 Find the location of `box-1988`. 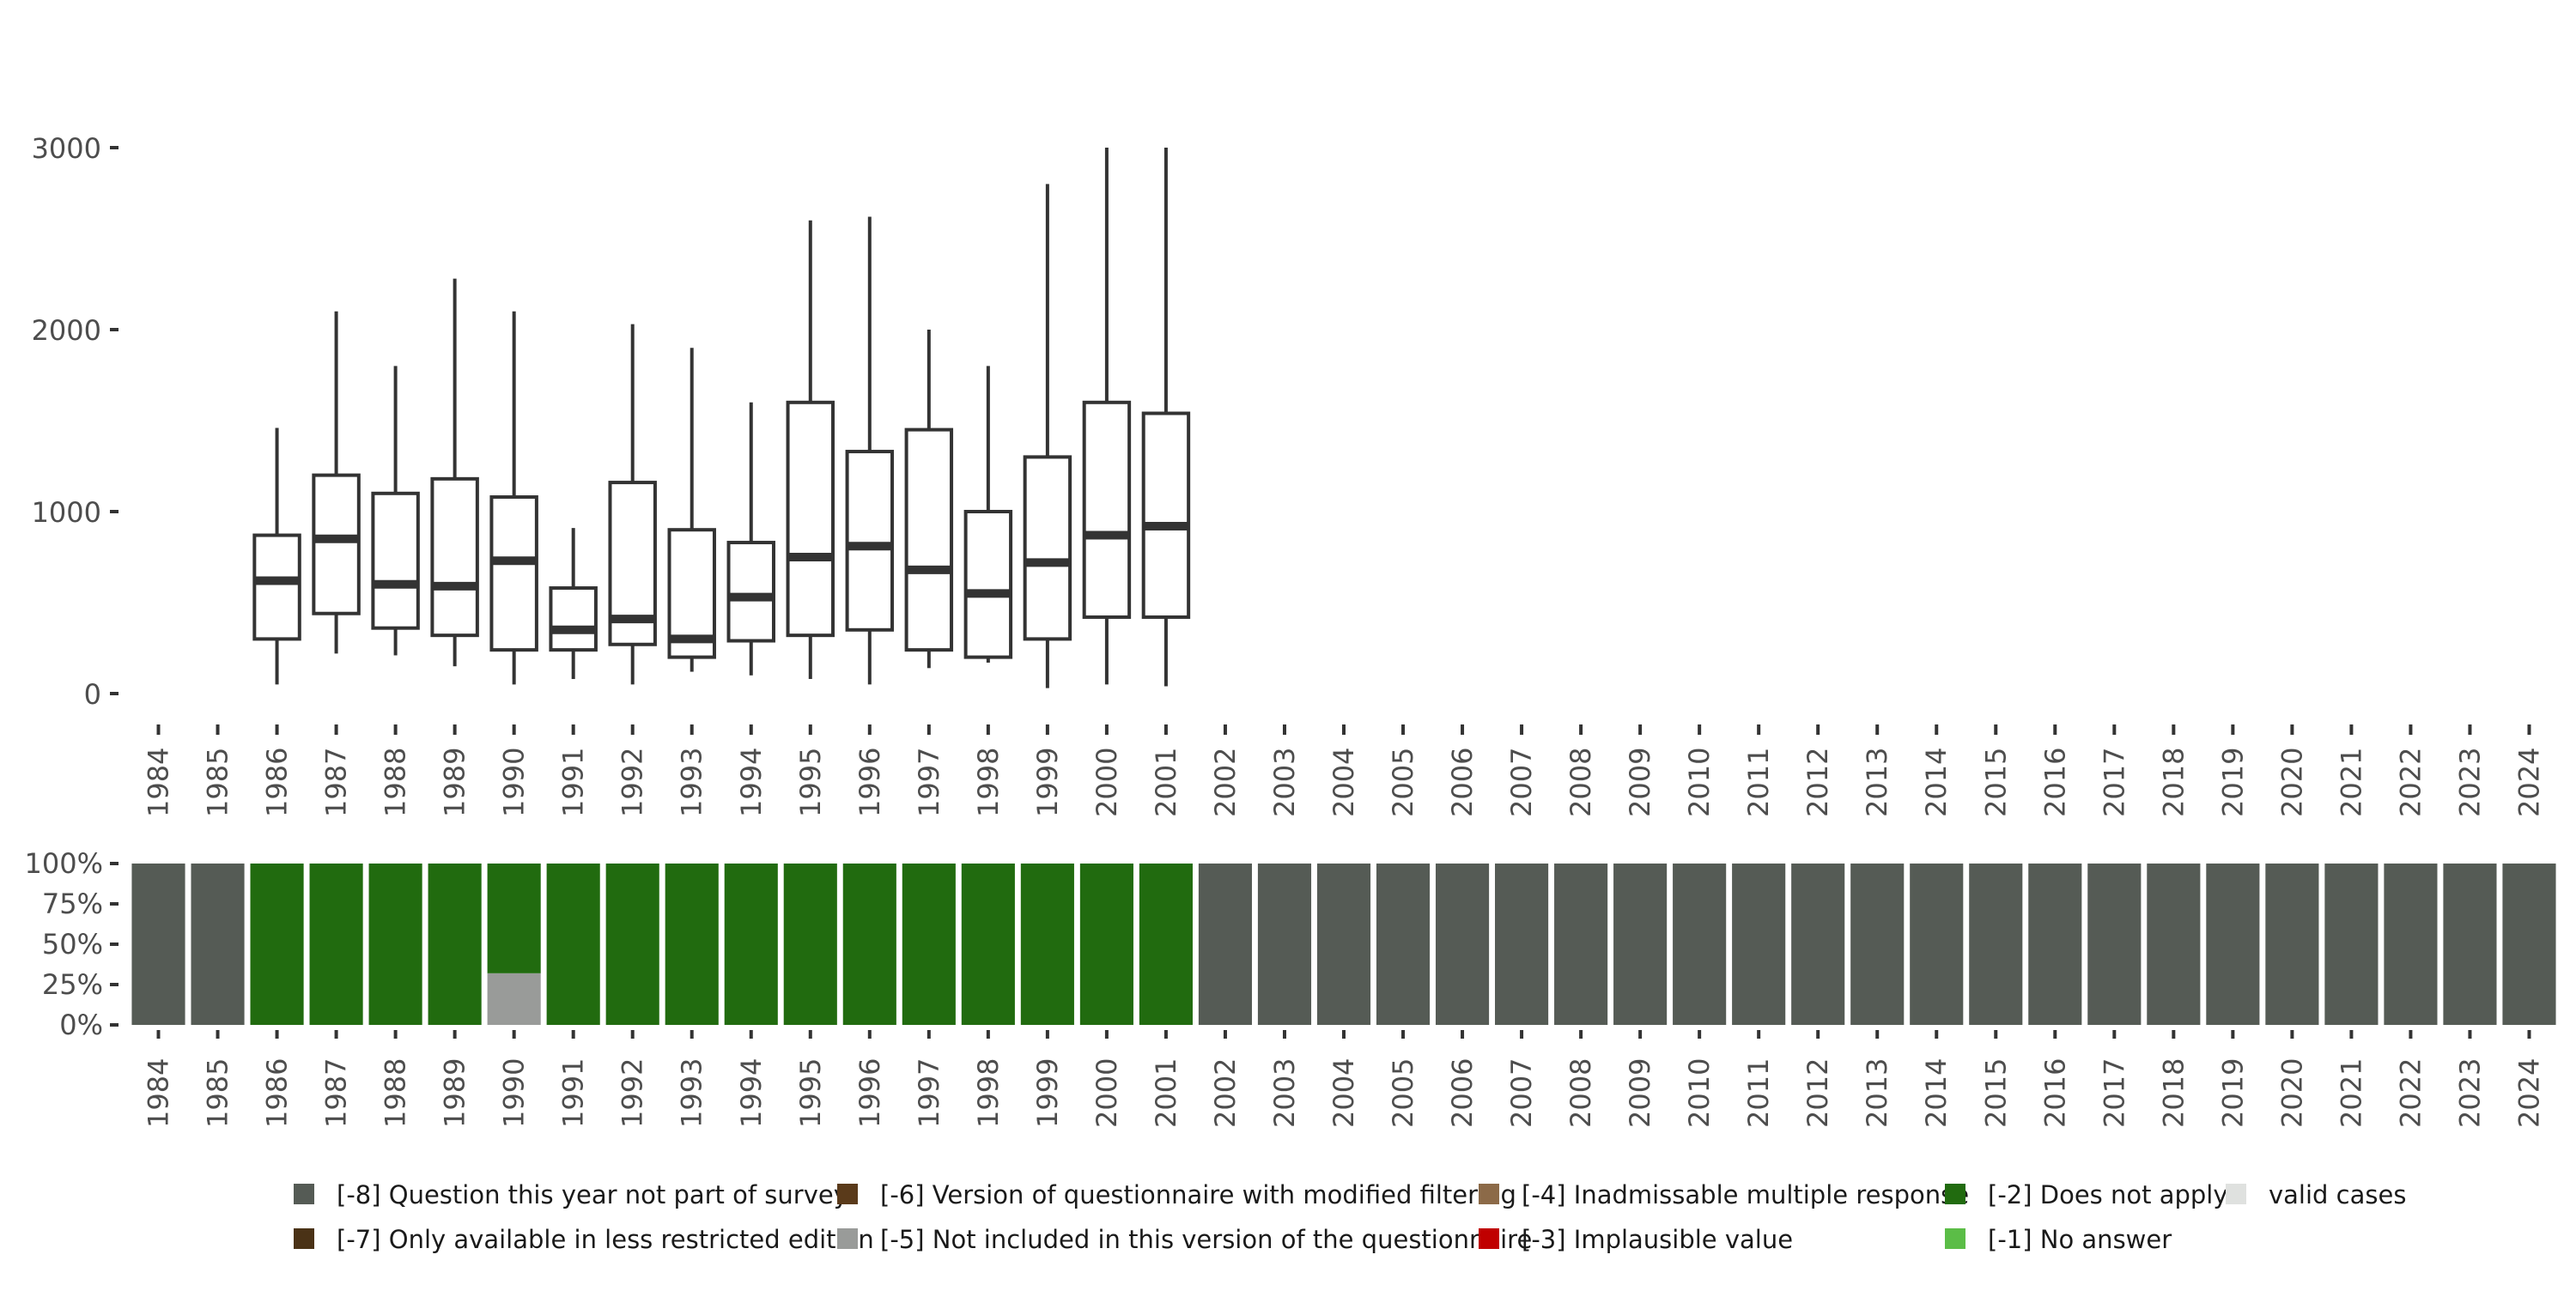

box-1988 is located at coordinates (396, 511).